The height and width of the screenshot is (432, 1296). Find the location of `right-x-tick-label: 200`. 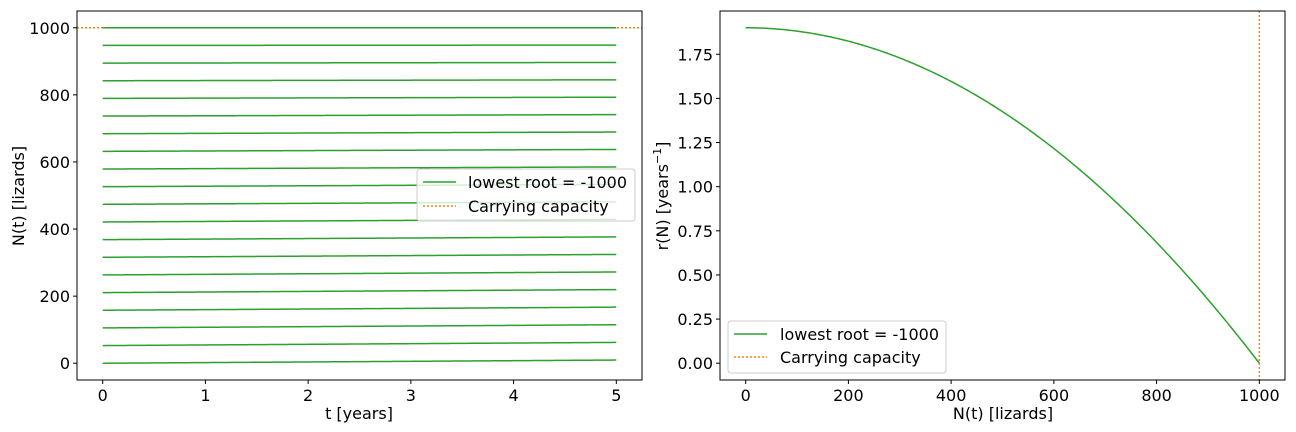

right-x-tick-label: 200 is located at coordinates (848, 395).